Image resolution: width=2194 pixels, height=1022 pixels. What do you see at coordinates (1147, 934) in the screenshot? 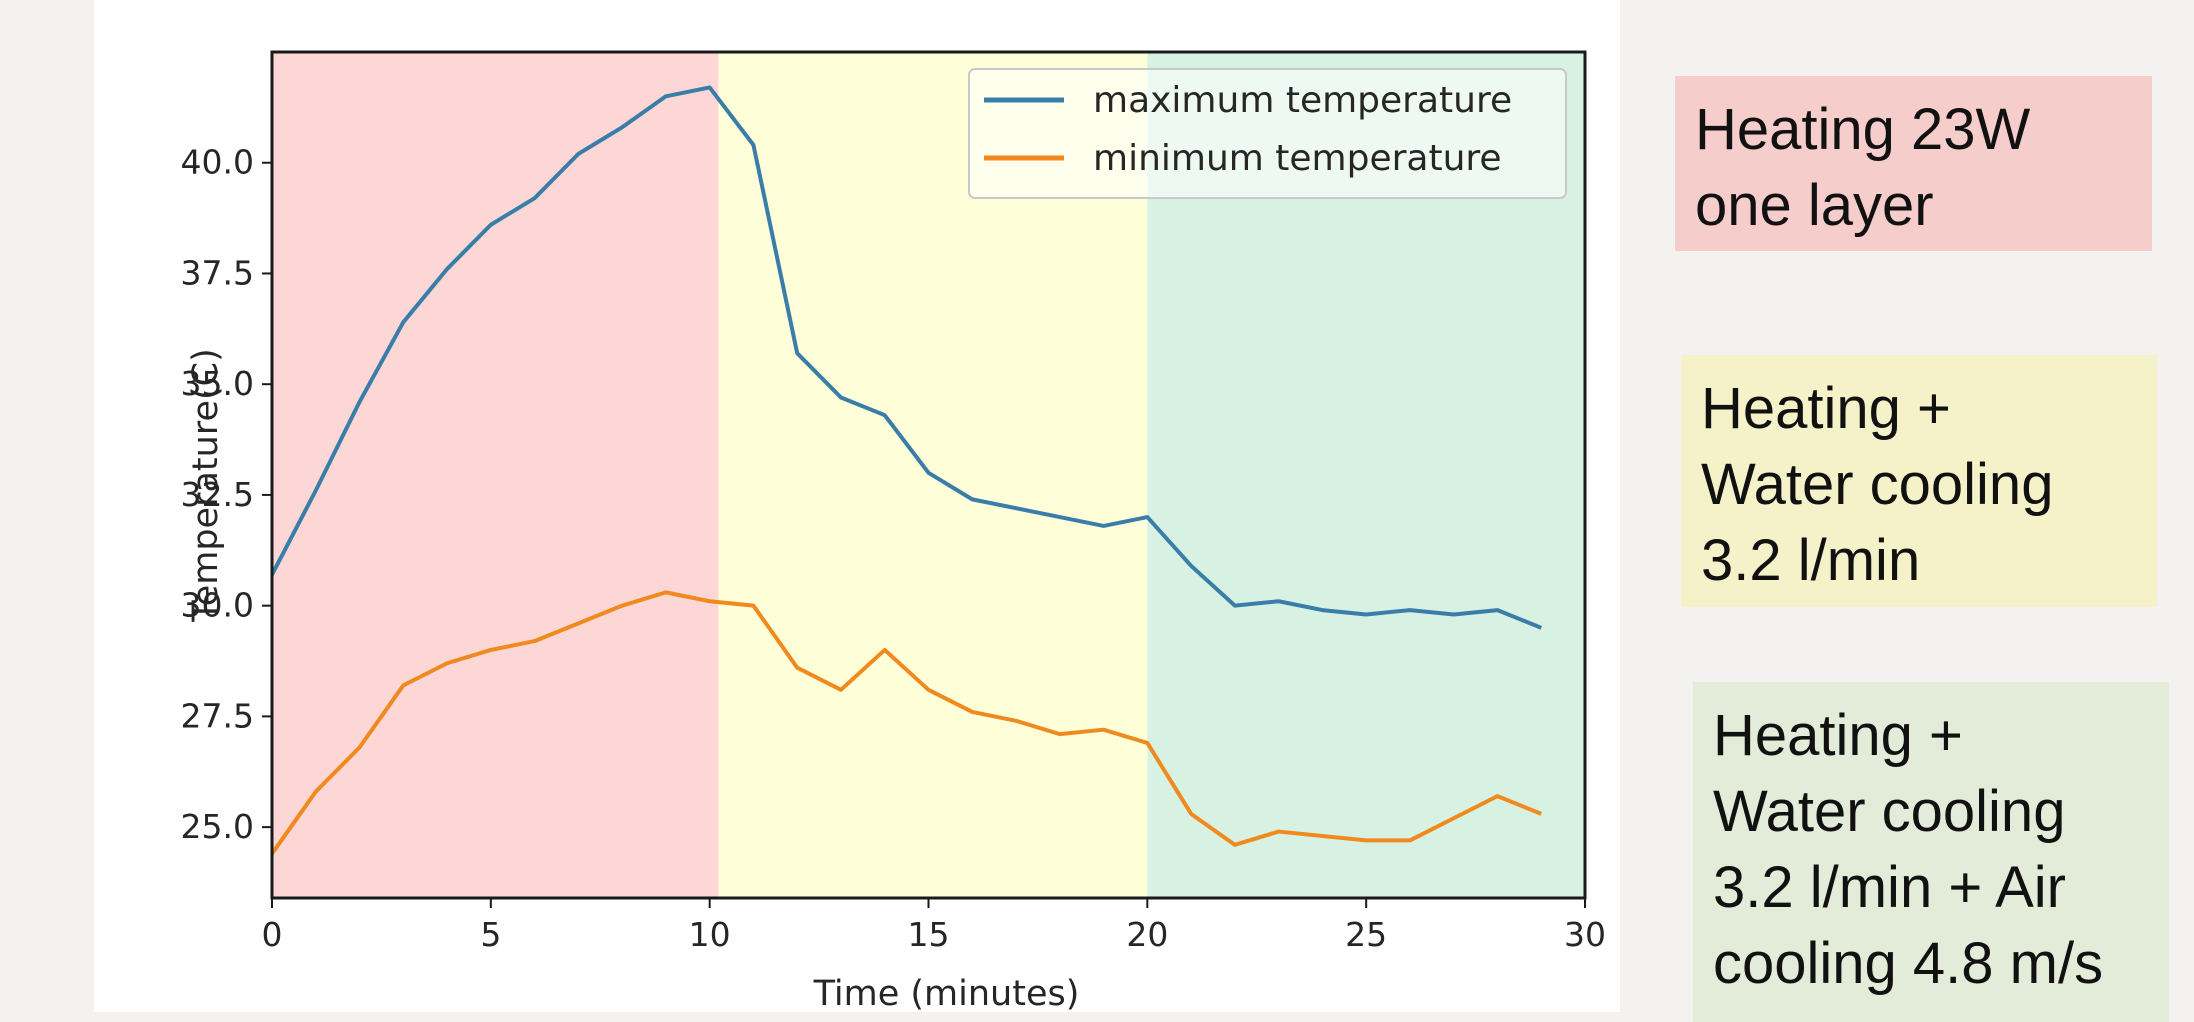
I see `x-tick-label: 20` at bounding box center [1147, 934].